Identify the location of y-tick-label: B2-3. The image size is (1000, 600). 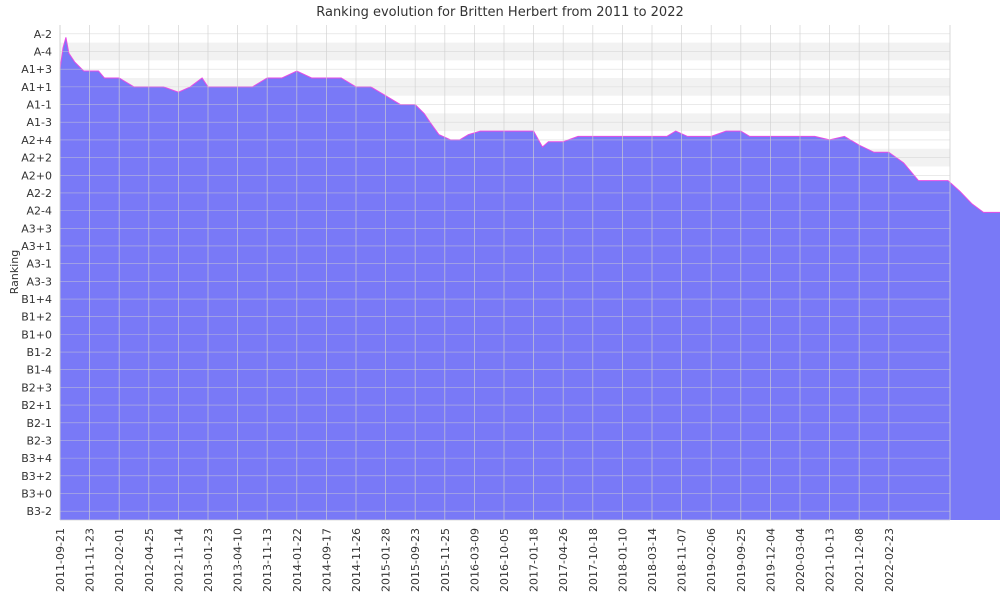
(39, 440).